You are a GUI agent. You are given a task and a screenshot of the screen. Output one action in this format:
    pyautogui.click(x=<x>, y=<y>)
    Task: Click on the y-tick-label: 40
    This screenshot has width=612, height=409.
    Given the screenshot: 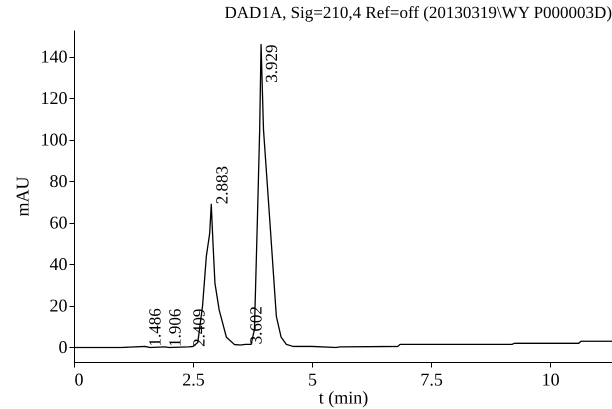 What is the action you would take?
    pyautogui.click(x=59, y=264)
    